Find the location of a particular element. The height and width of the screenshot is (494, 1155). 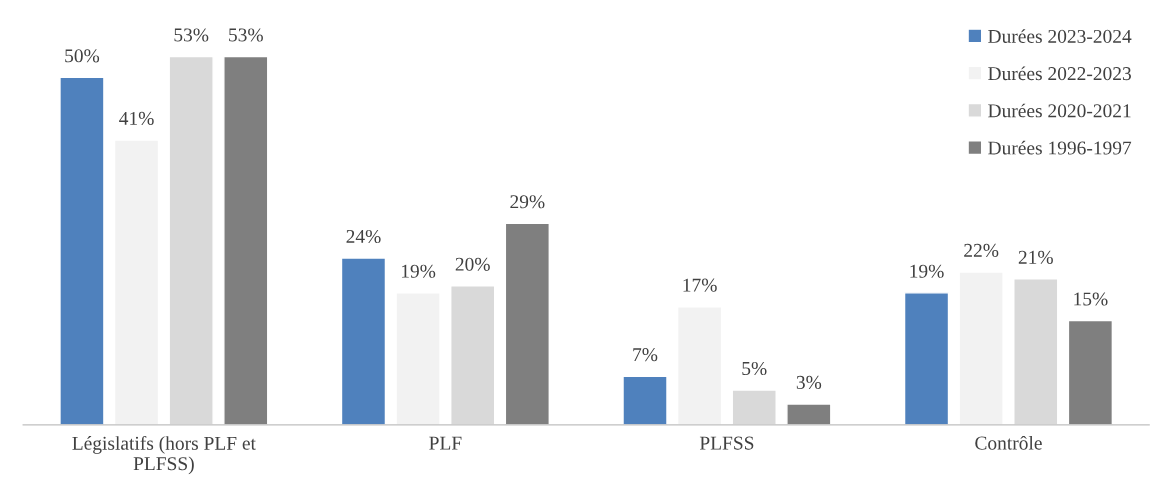

data-label: 41% is located at coordinates (136, 118).